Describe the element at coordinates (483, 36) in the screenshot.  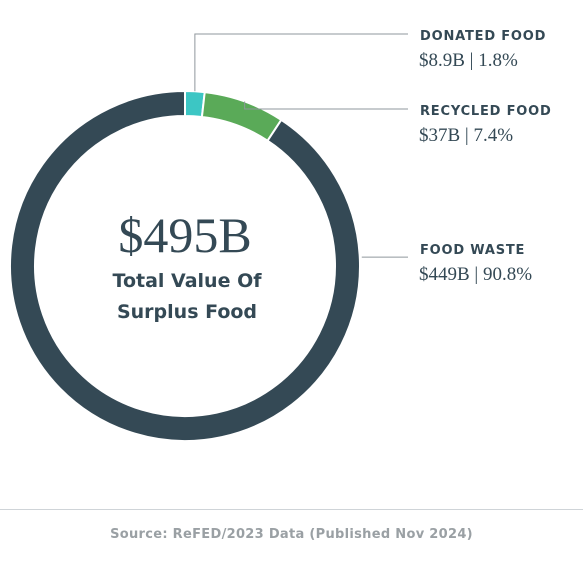
I see `legend-name-donated-food: DONATED FOOD` at that location.